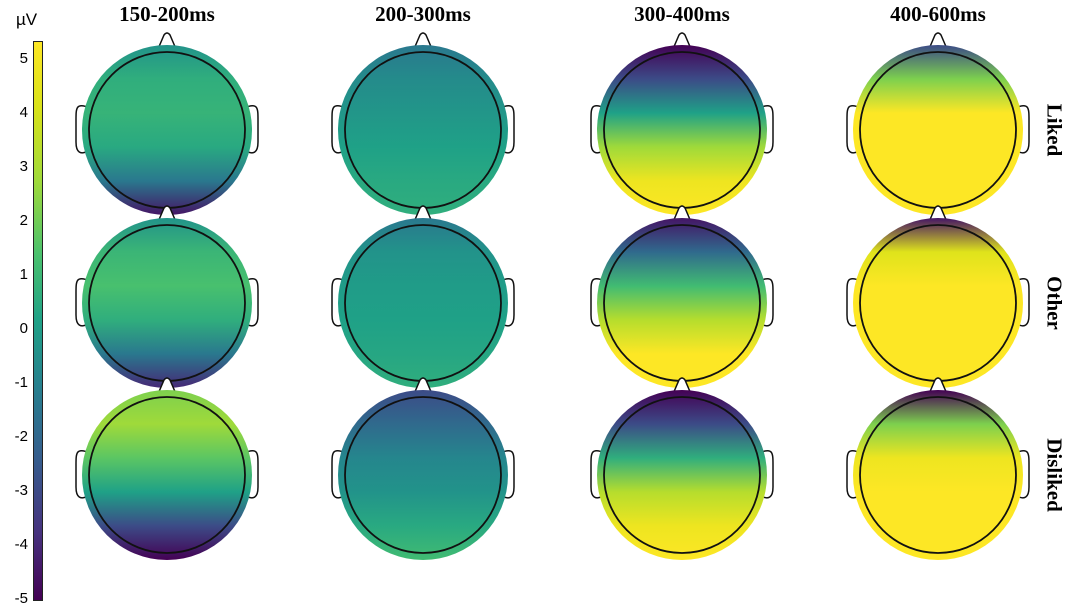 The width and height of the screenshot is (1084, 612). I want to click on colorbar-tick-label: 2, so click(23, 220).